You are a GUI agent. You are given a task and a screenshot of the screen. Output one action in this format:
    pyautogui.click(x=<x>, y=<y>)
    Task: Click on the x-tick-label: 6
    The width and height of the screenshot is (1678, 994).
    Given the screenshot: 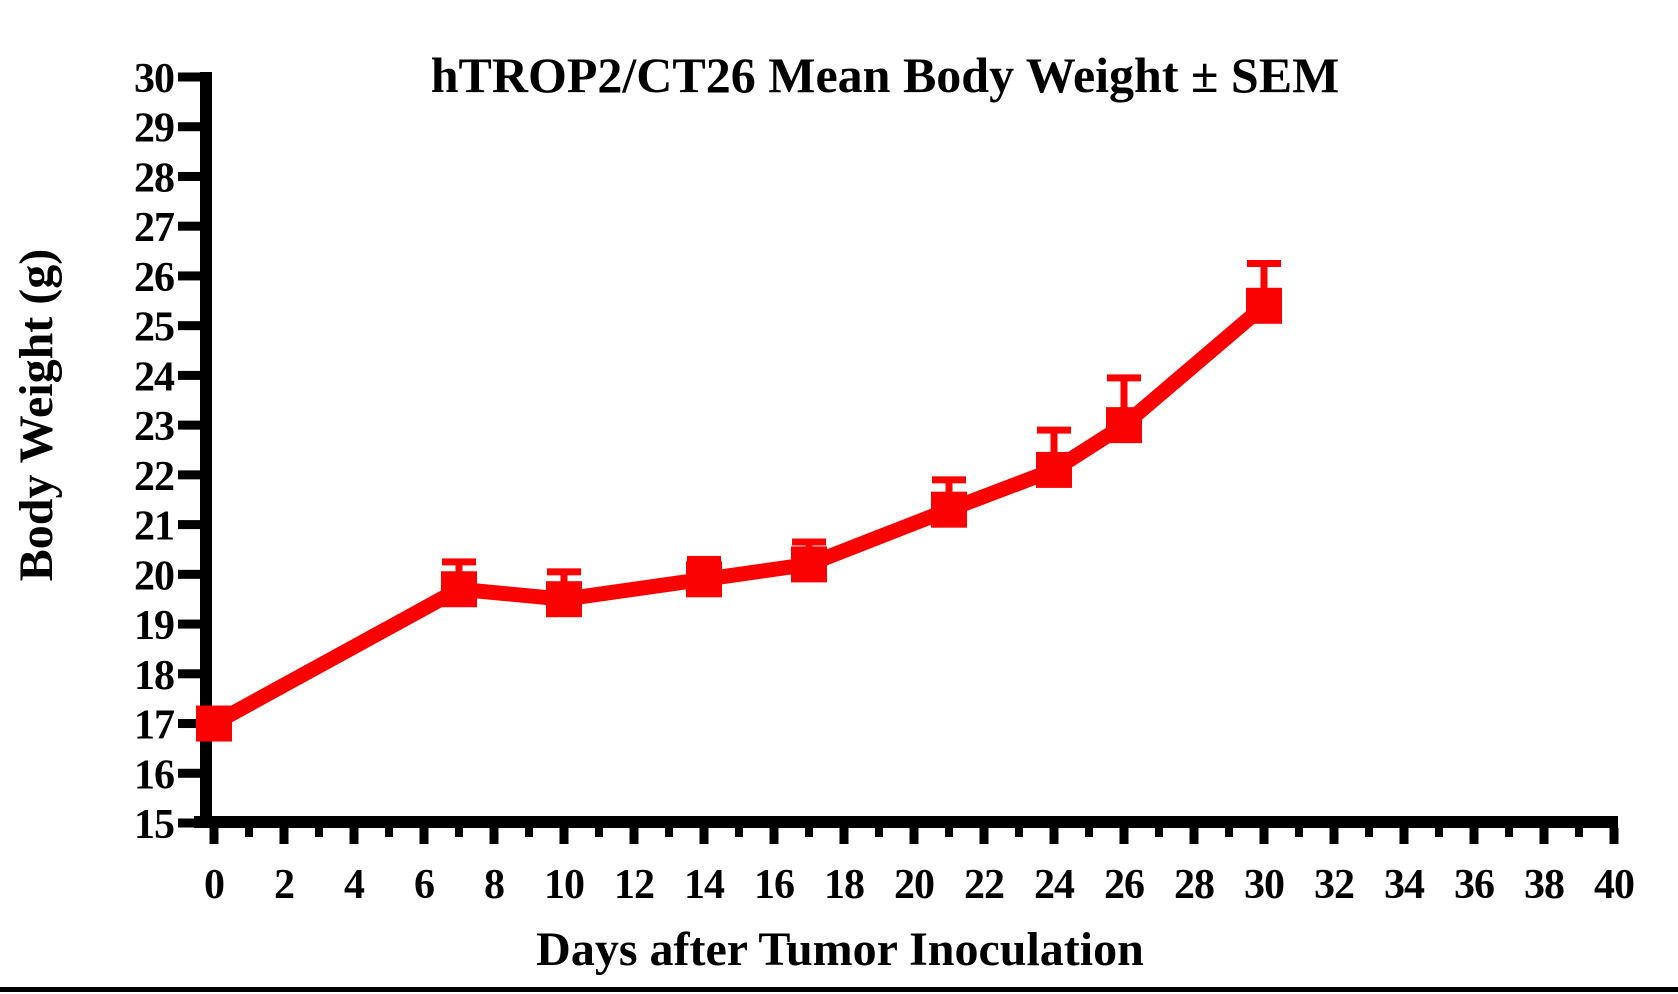 What is the action you would take?
    pyautogui.click(x=424, y=885)
    